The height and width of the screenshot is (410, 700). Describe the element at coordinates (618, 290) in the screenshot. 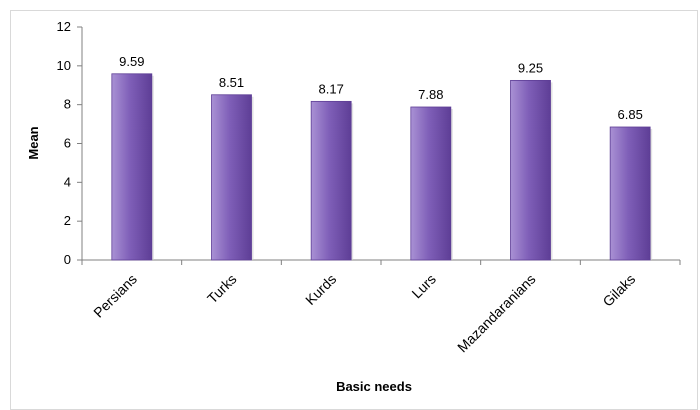

I see `category-label: Gilaks` at that location.